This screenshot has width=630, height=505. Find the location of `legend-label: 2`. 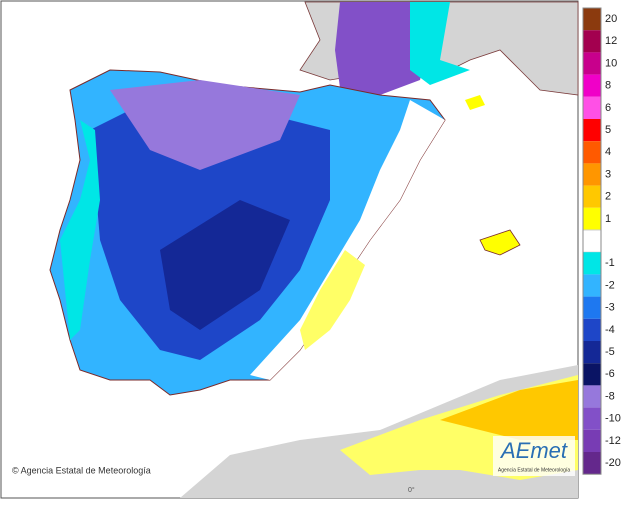

legend-label: 2 is located at coordinates (608, 197).